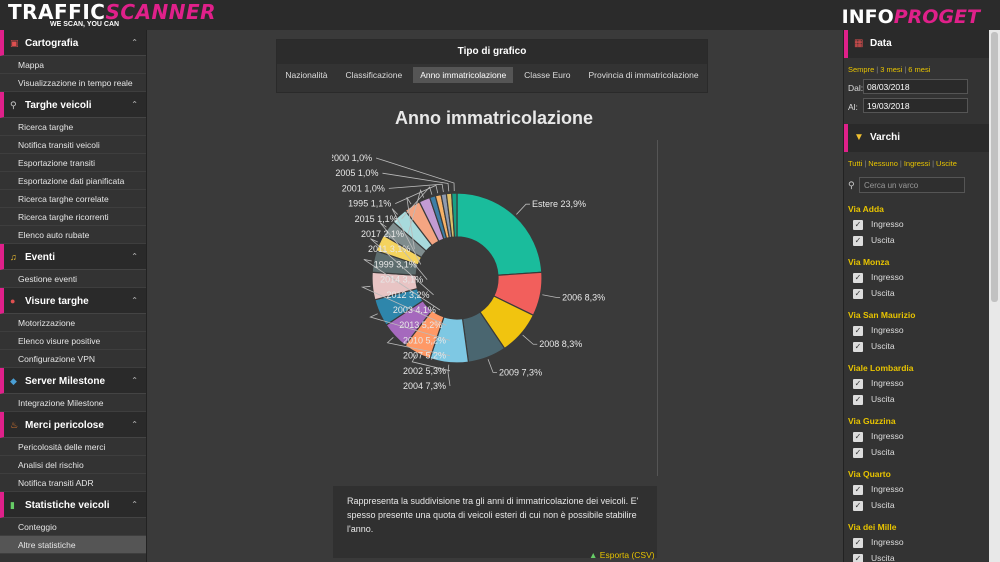  I want to click on gate-link-tutti: Tutti, so click(855, 163).